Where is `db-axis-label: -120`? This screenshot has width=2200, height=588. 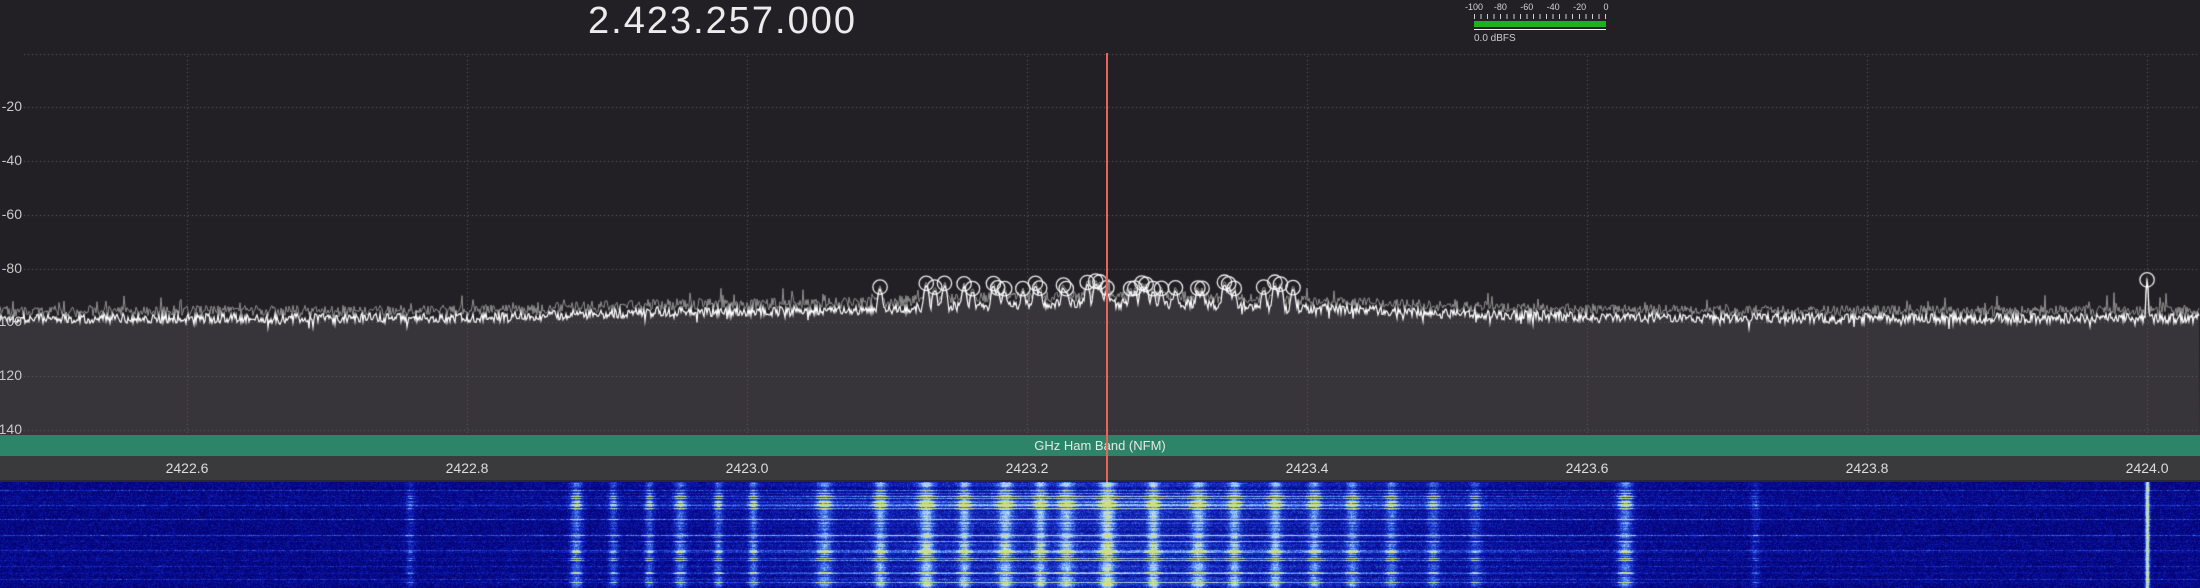 db-axis-label: -120 is located at coordinates (11, 374).